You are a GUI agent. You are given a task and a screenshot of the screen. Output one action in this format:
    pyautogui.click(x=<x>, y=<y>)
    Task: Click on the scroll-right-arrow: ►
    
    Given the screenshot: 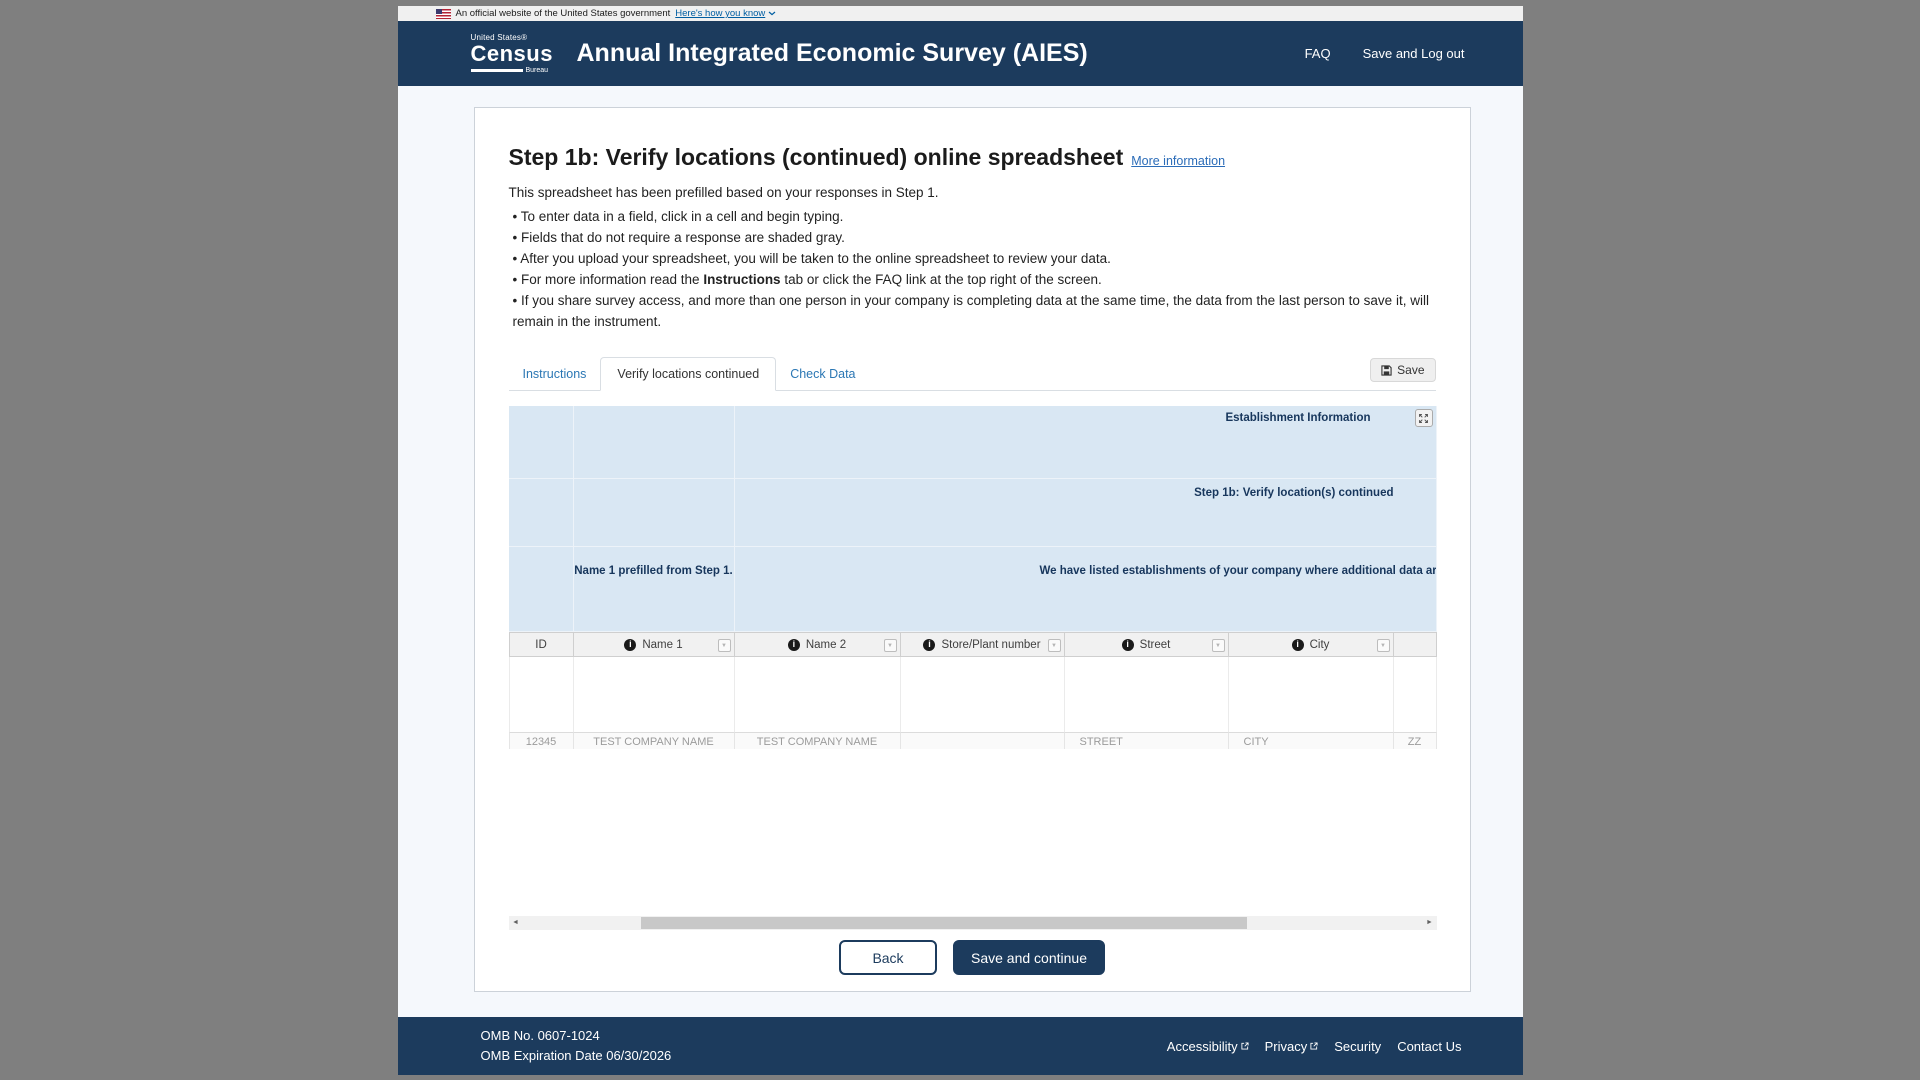 What is the action you would take?
    pyautogui.click(x=1429, y=923)
    